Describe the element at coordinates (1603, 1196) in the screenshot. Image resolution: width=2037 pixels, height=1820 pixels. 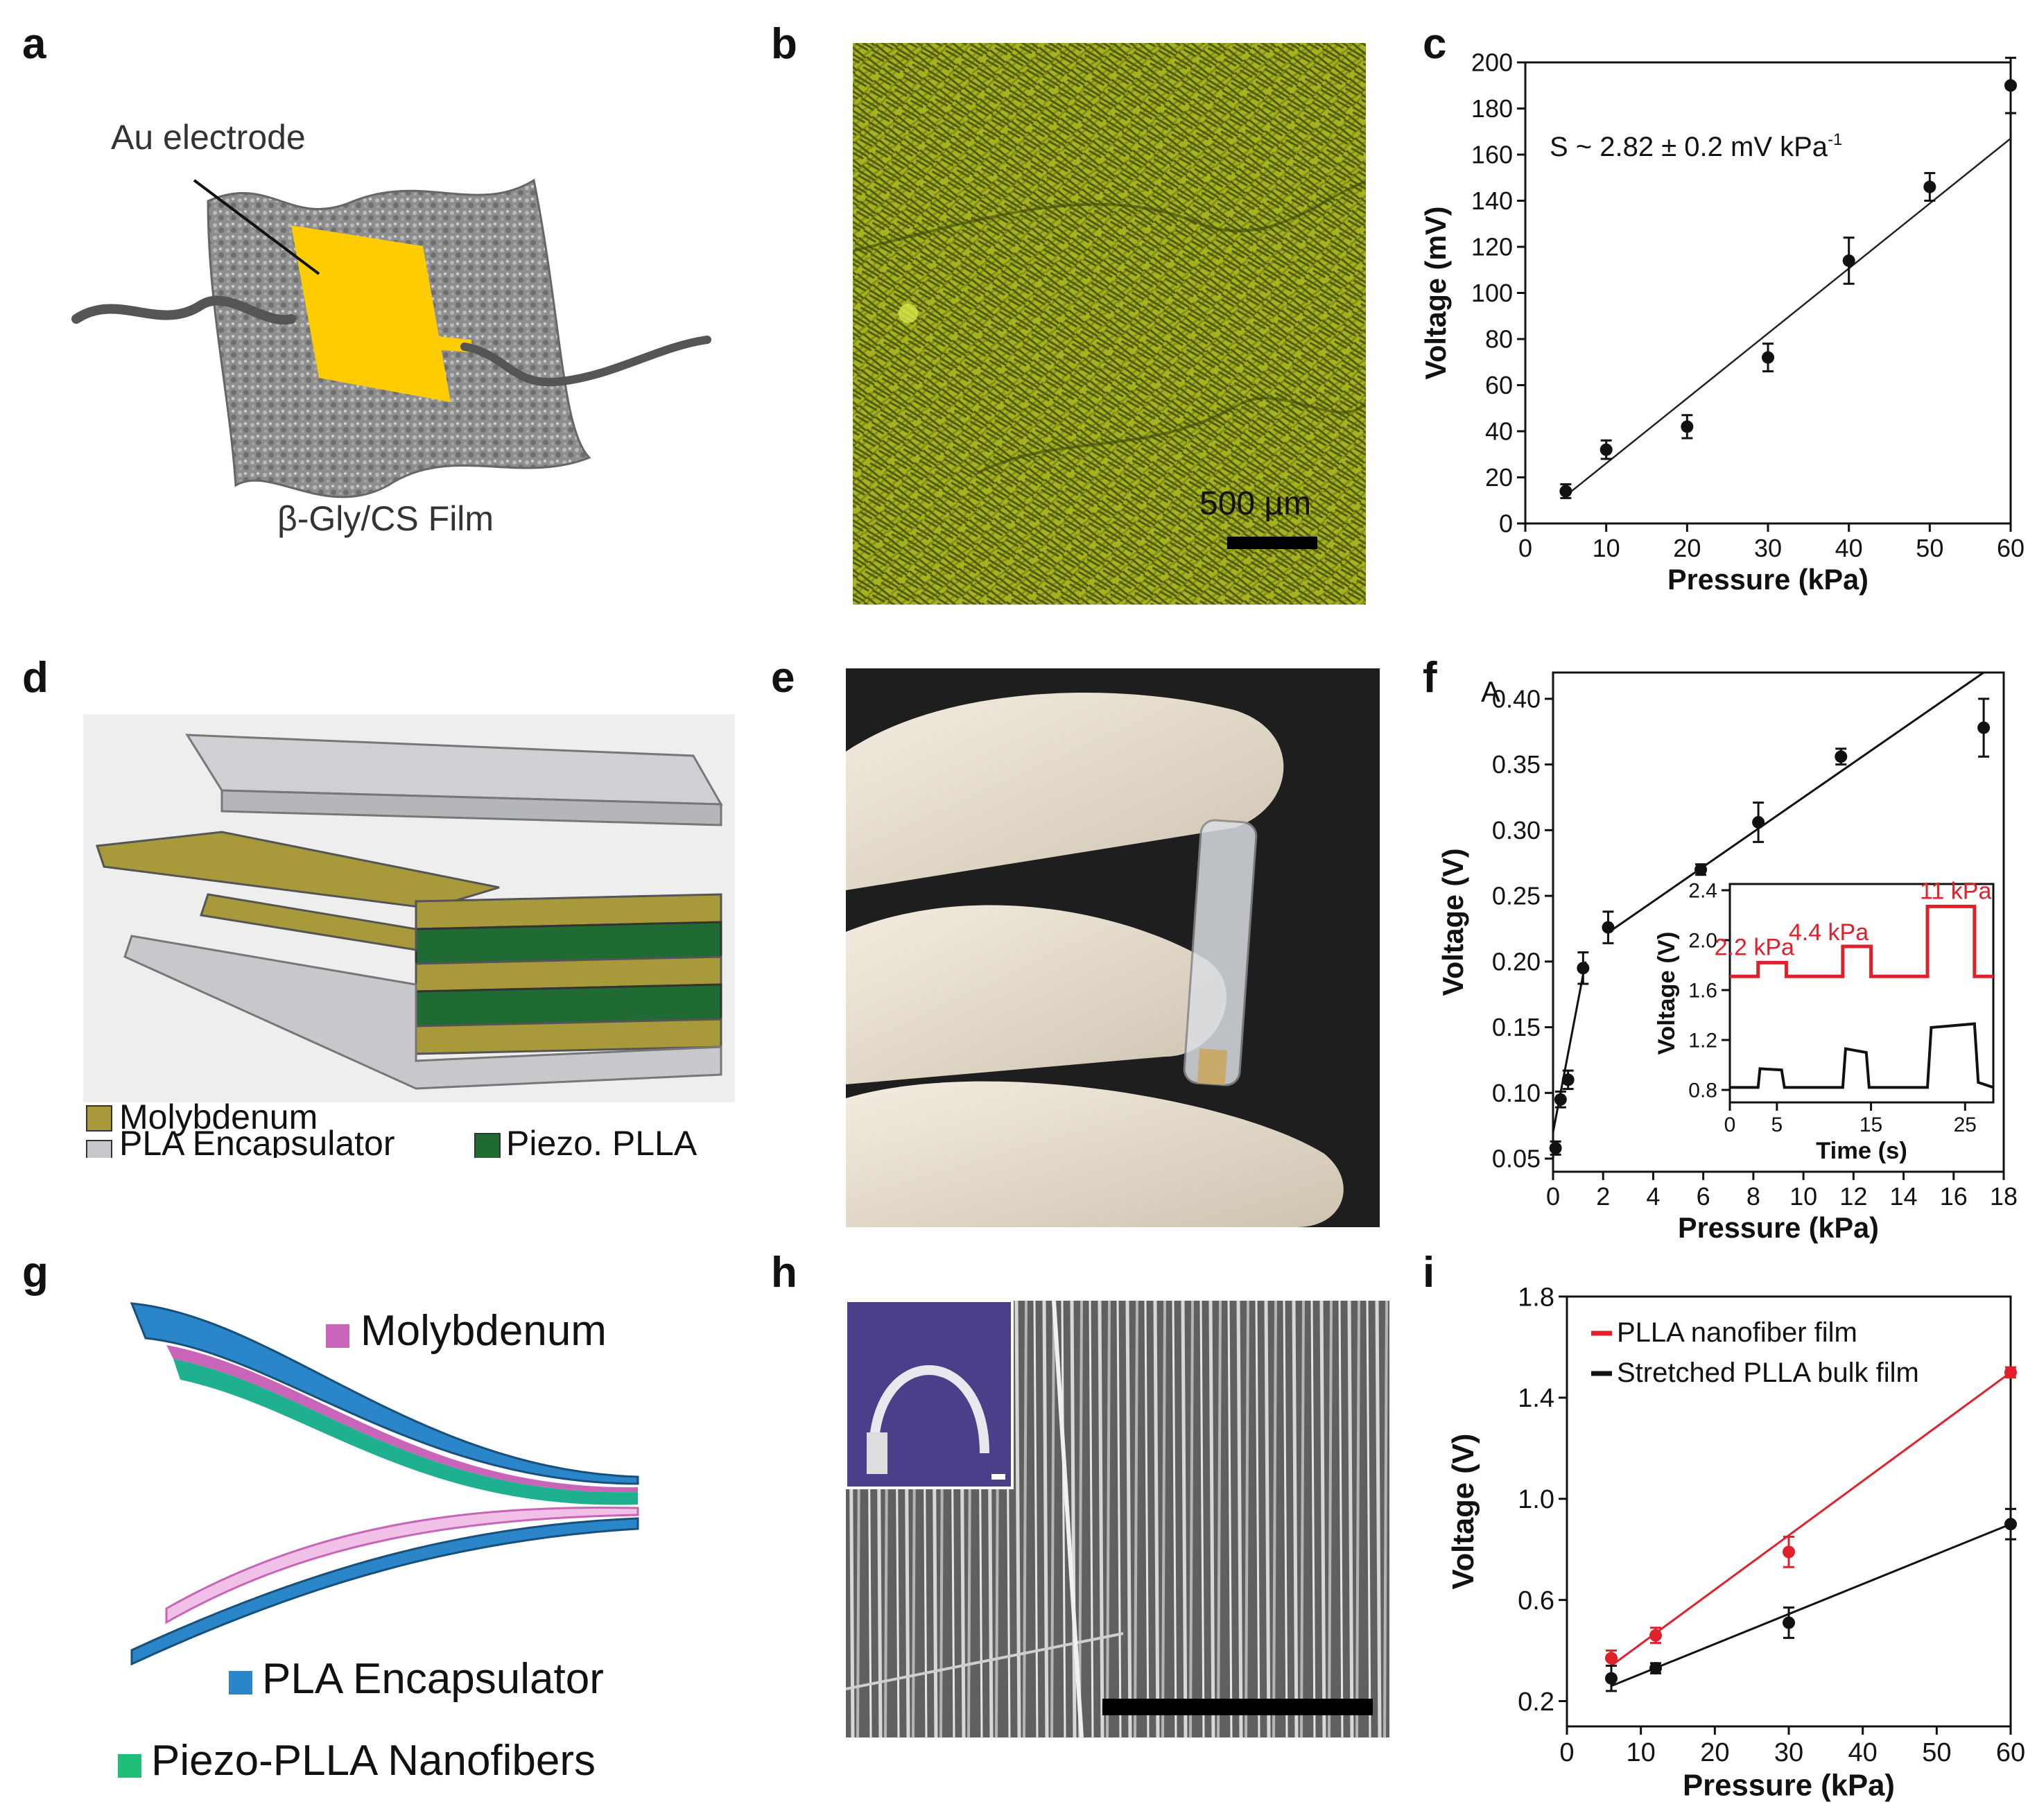
I see `x-tick-label: 2` at that location.